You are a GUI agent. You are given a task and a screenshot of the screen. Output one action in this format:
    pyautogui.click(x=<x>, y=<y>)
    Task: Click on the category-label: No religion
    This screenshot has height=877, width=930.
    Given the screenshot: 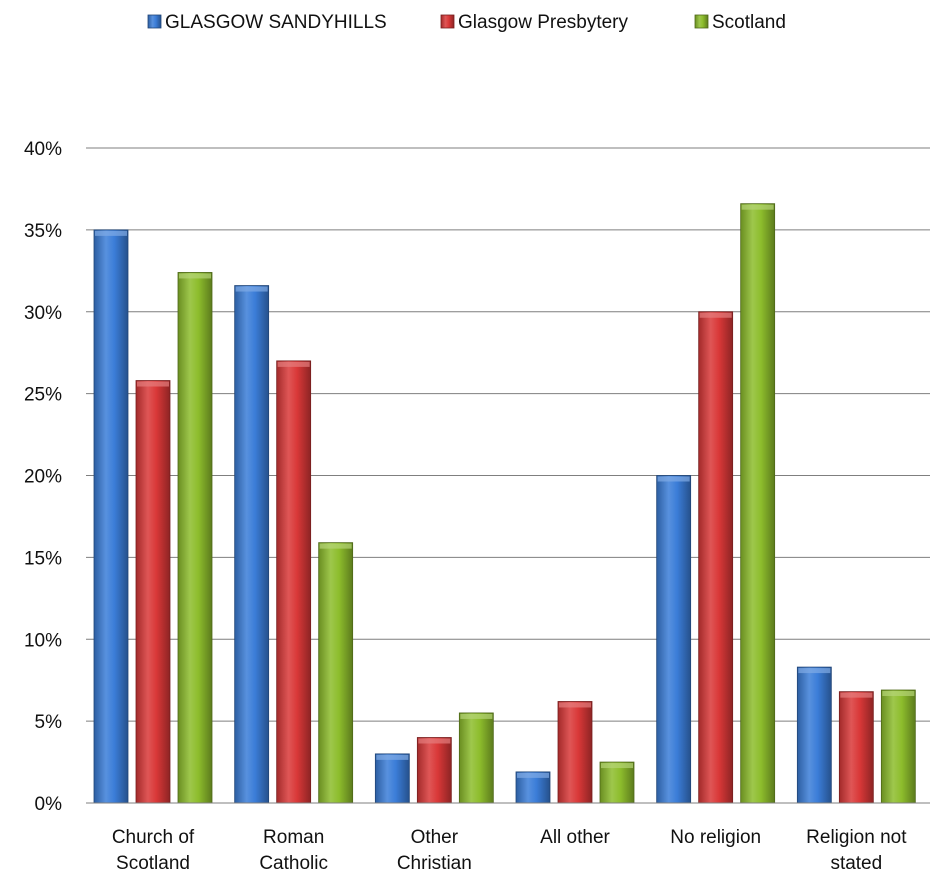 What is the action you would take?
    pyautogui.click(x=715, y=837)
    